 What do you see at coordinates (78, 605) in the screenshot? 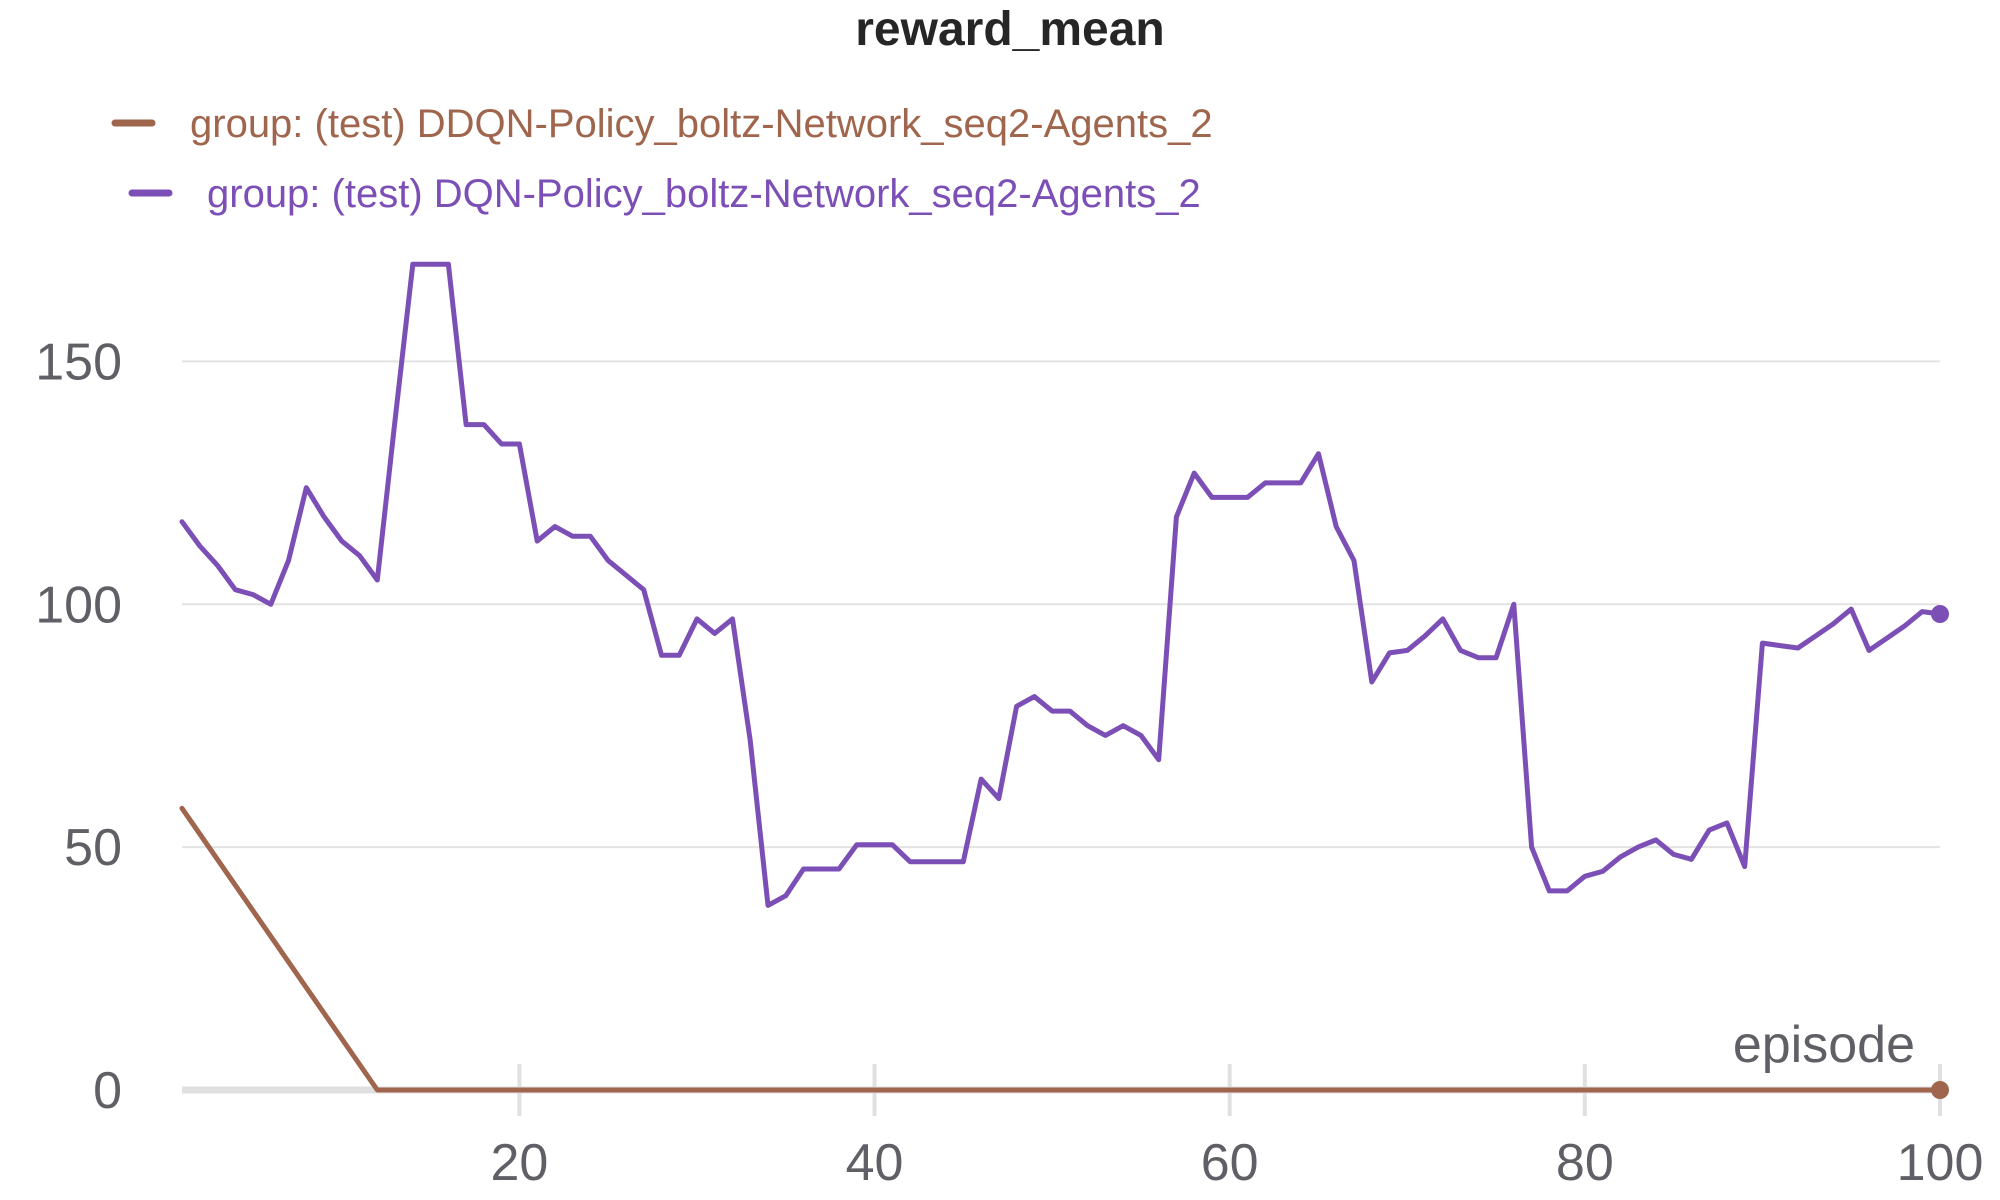
I see `y-tick-label-100: 100` at bounding box center [78, 605].